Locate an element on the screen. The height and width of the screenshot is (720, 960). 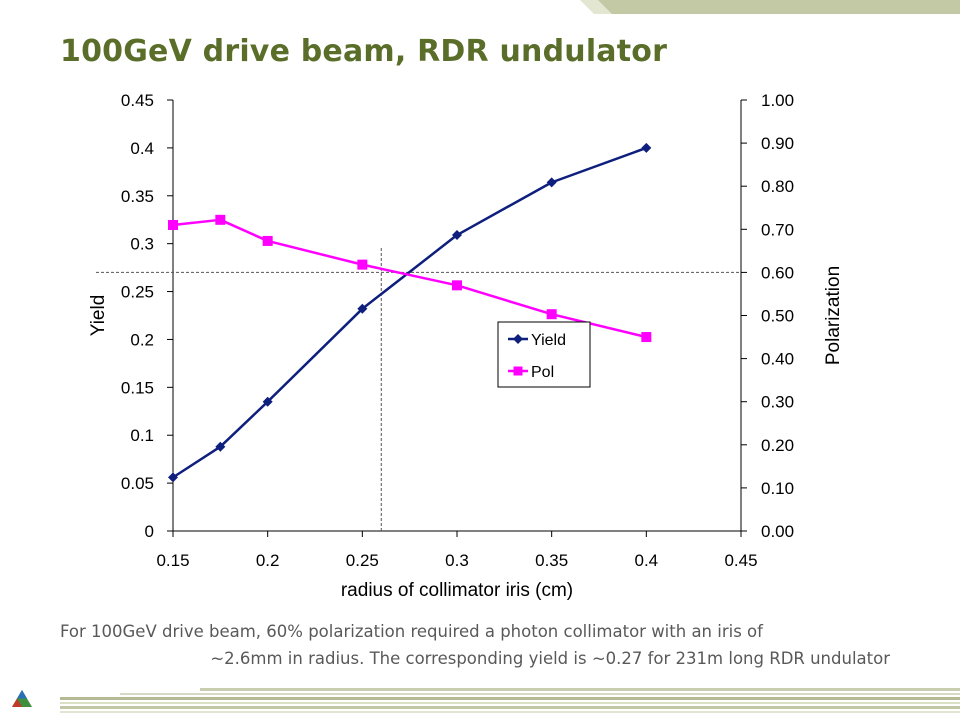
x-axis-title: radius of collimator iris (cm) is located at coordinates (457, 590).